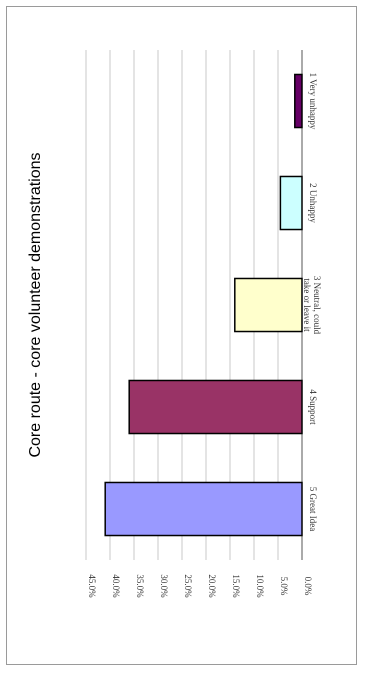 The height and width of the screenshot is (675, 366). What do you see at coordinates (312, 305) in the screenshot?
I see `category-label: 3 Neutral, couldtake or leave it` at bounding box center [312, 305].